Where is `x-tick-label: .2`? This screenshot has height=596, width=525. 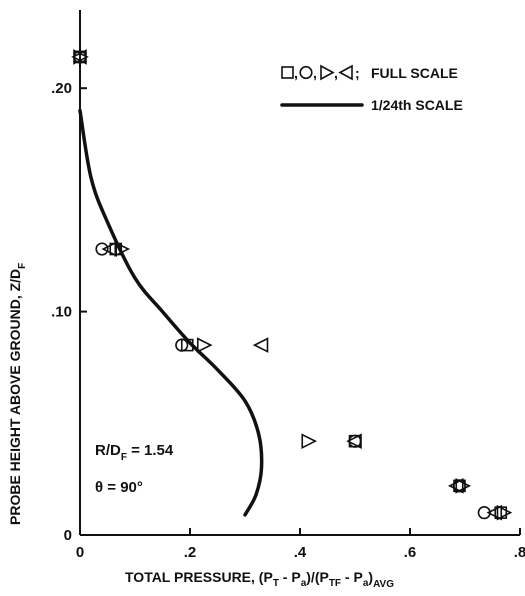
x-tick-label: .2 is located at coordinates (190, 552).